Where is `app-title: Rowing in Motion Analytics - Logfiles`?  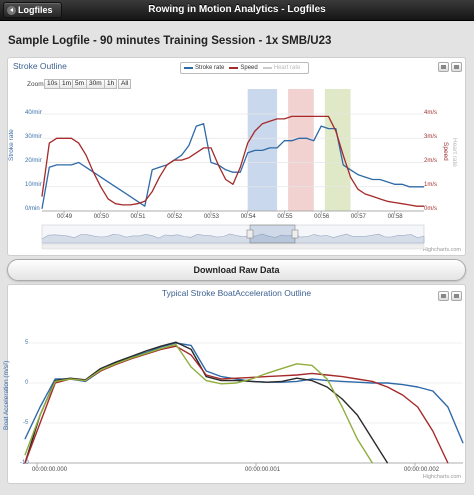 app-title: Rowing in Motion Analytics - Logfiles is located at coordinates (237, 9).